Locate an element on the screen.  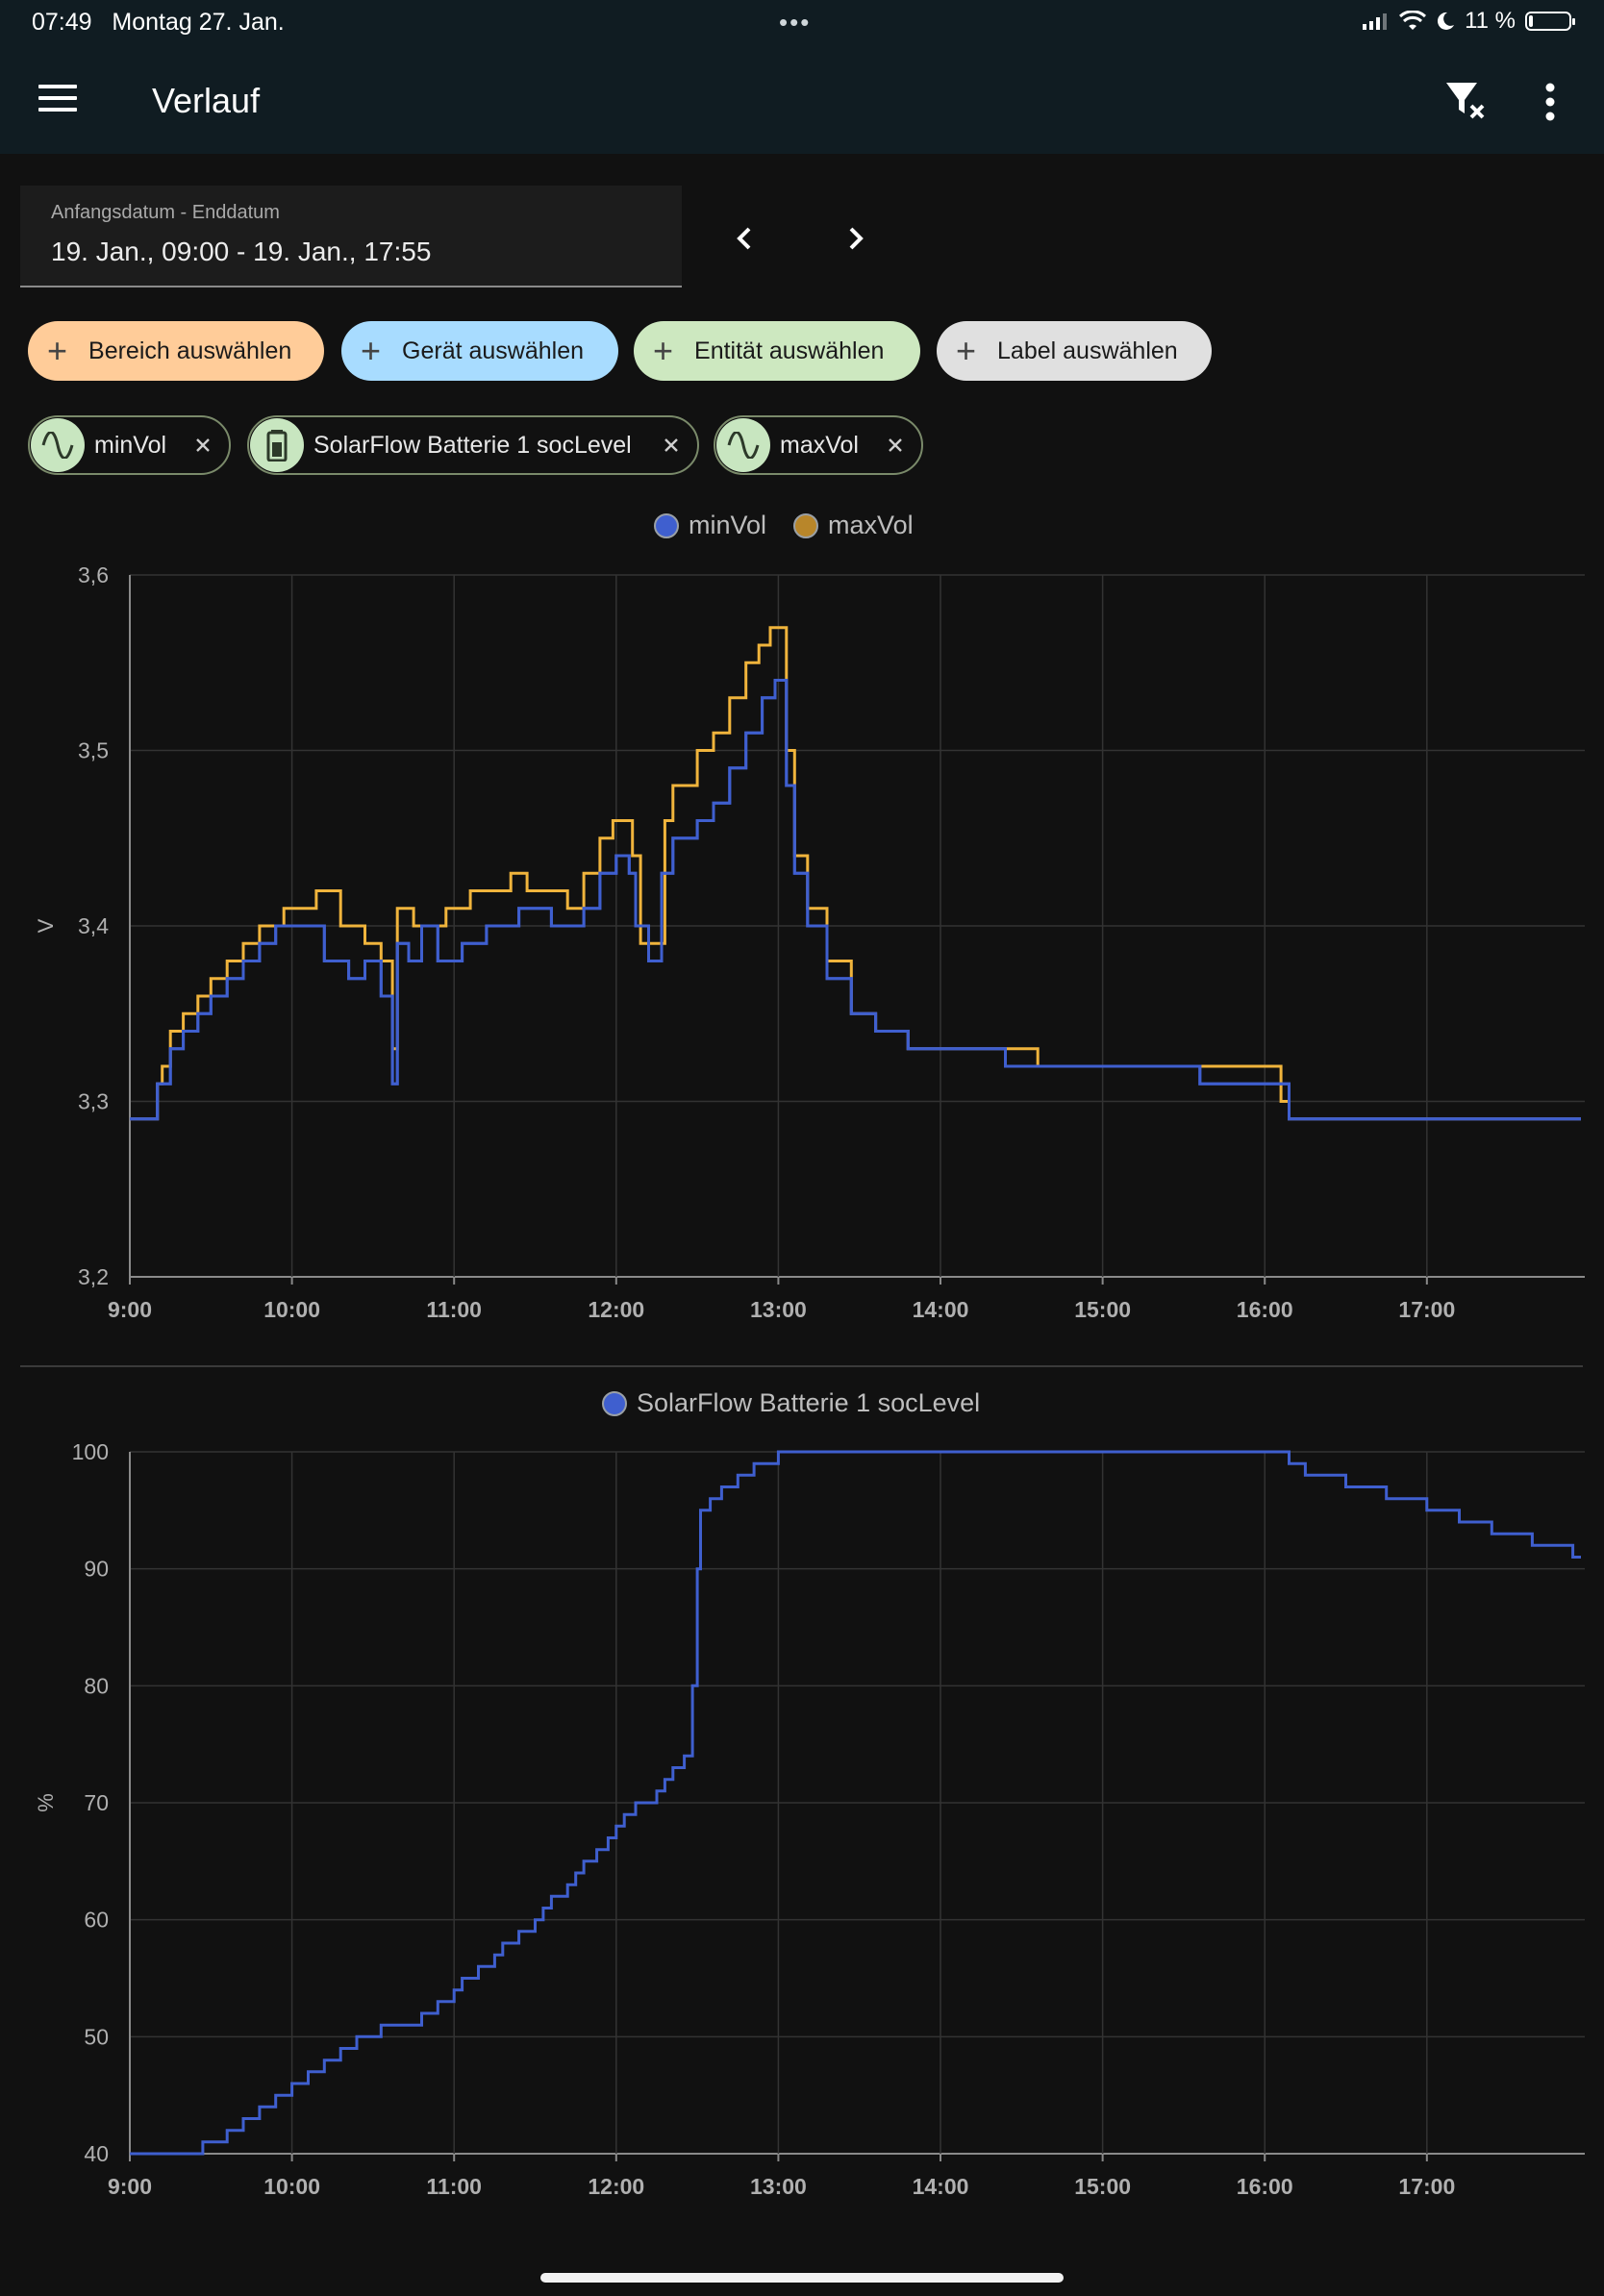
y-tick-label: 3,5 is located at coordinates (93, 750).